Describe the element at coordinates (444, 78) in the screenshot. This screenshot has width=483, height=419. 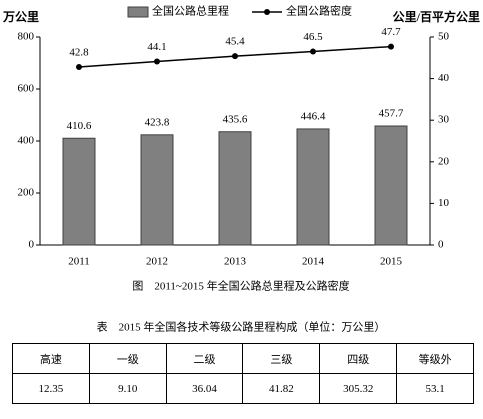
I see `y2-tick-label: 40` at that location.